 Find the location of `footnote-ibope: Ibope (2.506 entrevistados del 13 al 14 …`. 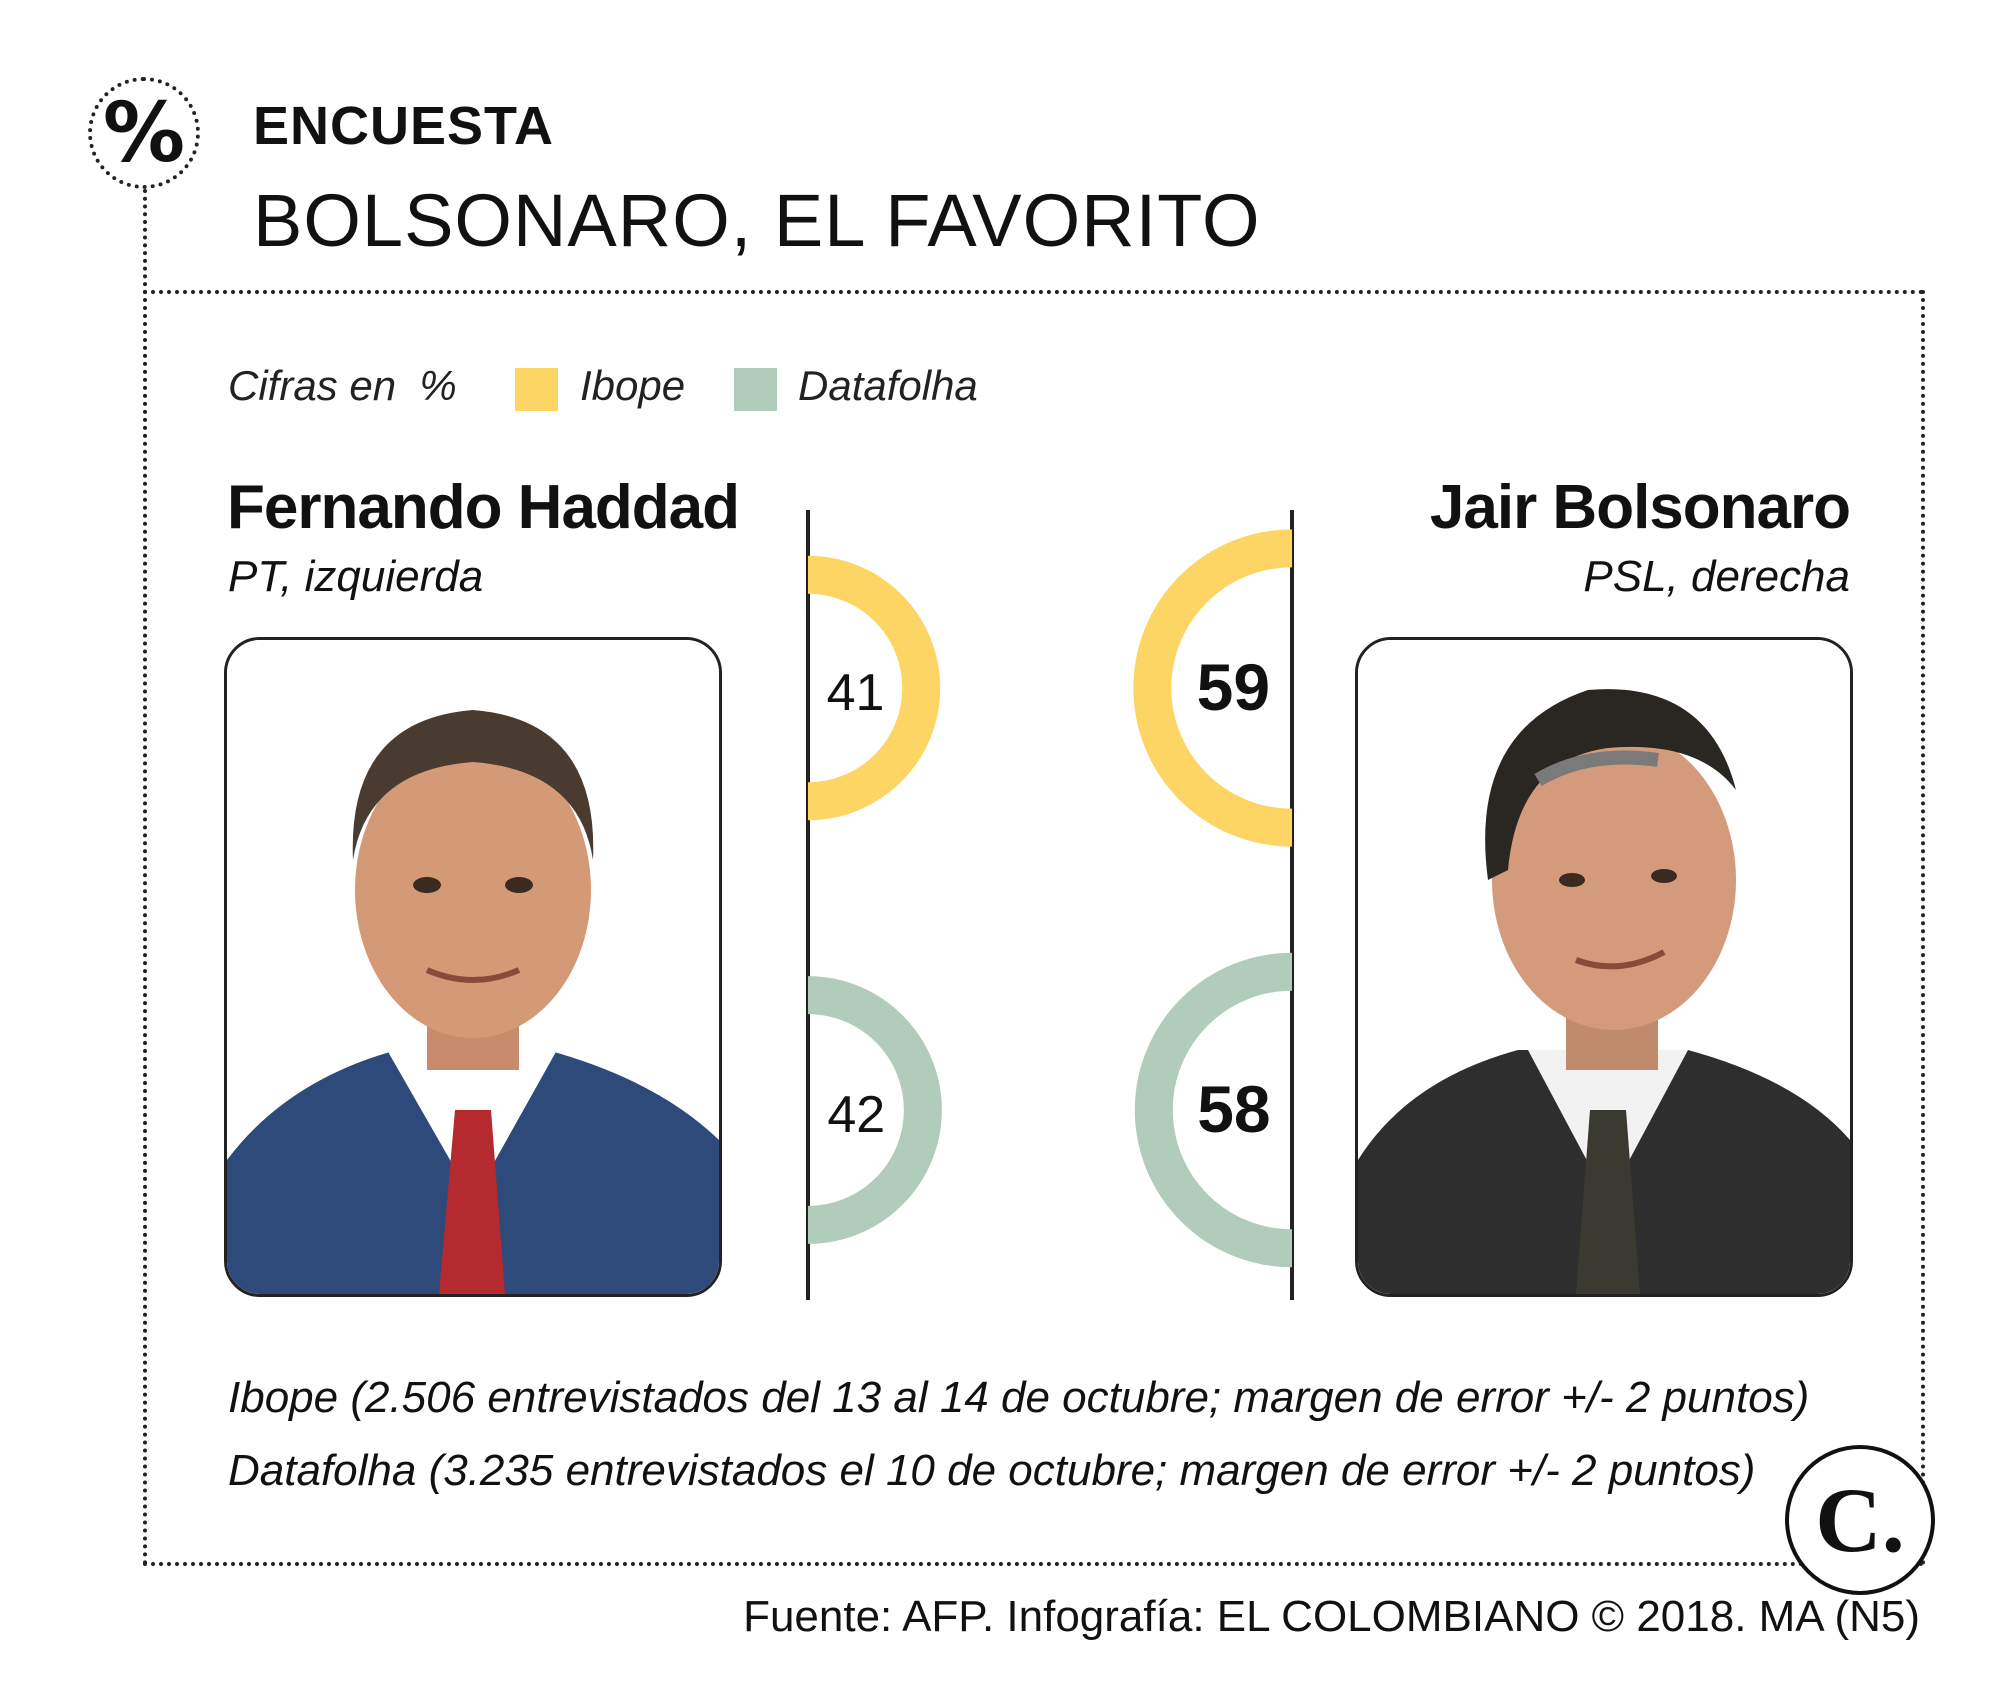

footnote-ibope: Ibope (2.506 entrevistados del 13 al 14 … is located at coordinates (1019, 1397).